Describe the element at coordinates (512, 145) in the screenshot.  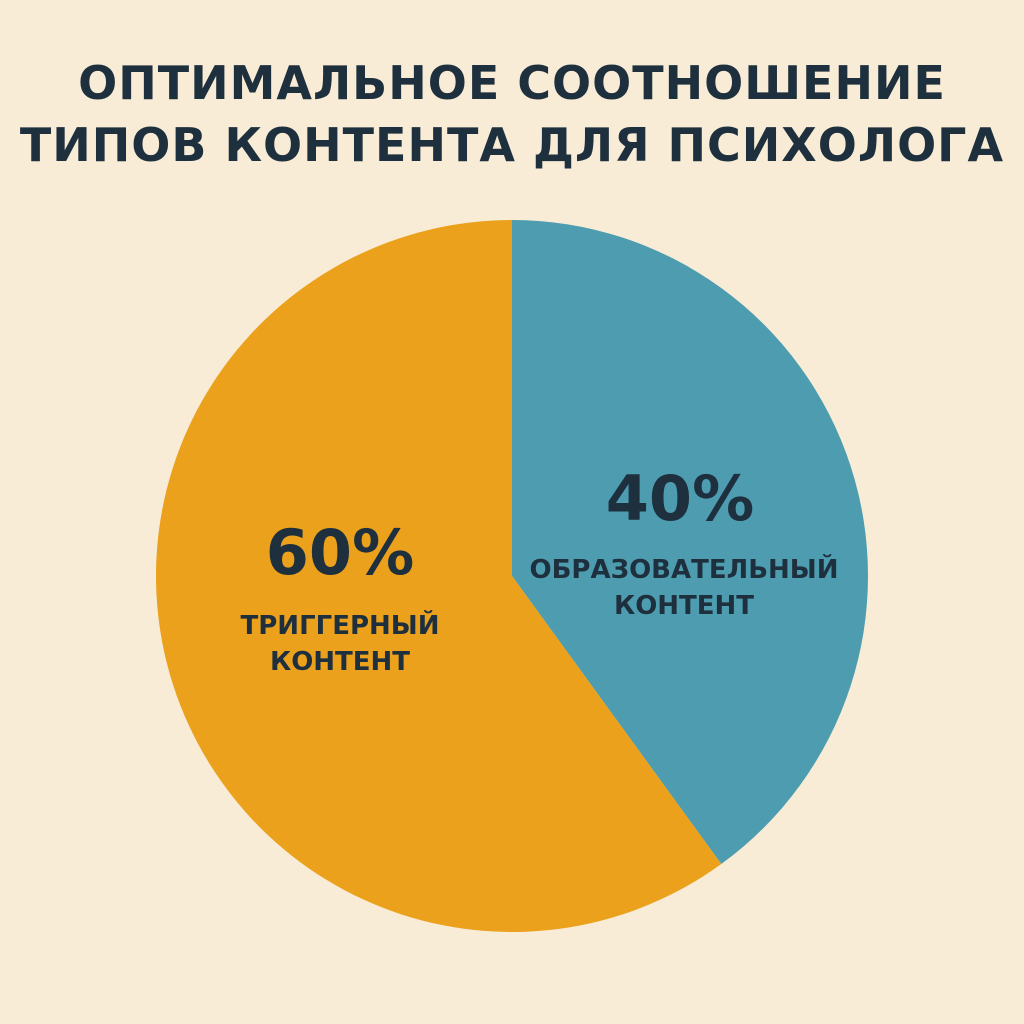
I see `chart-title-line-2: ТИПОВ КОНТЕНТА ДЛЯ ПСИХОЛОГА` at that location.